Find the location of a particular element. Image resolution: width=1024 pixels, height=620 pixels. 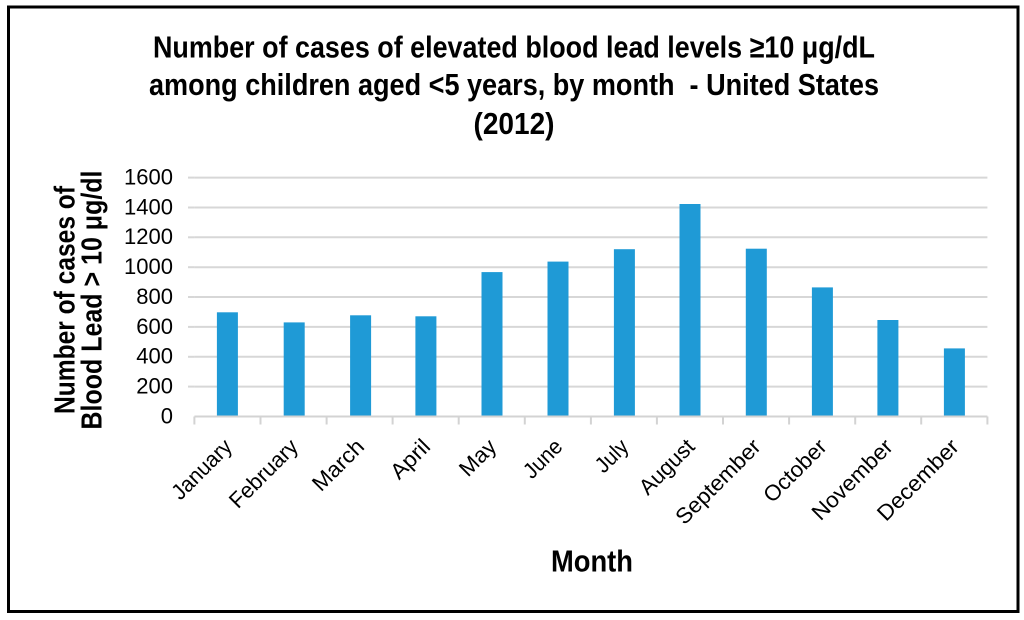

svg-text: 0 is located at coordinates (167, 415).